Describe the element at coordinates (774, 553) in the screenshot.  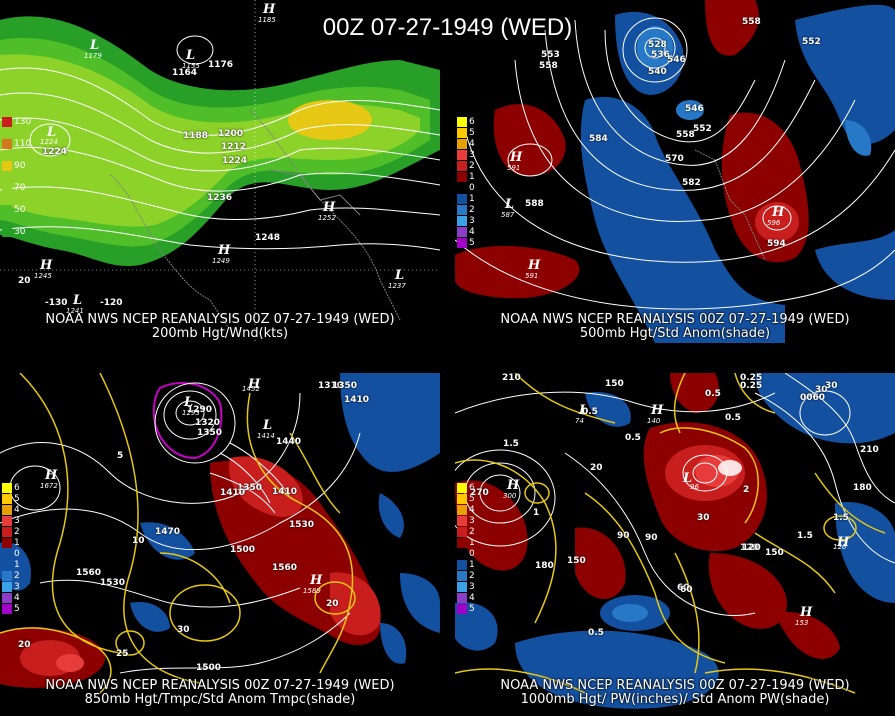
I see `contour-label: 150` at that location.